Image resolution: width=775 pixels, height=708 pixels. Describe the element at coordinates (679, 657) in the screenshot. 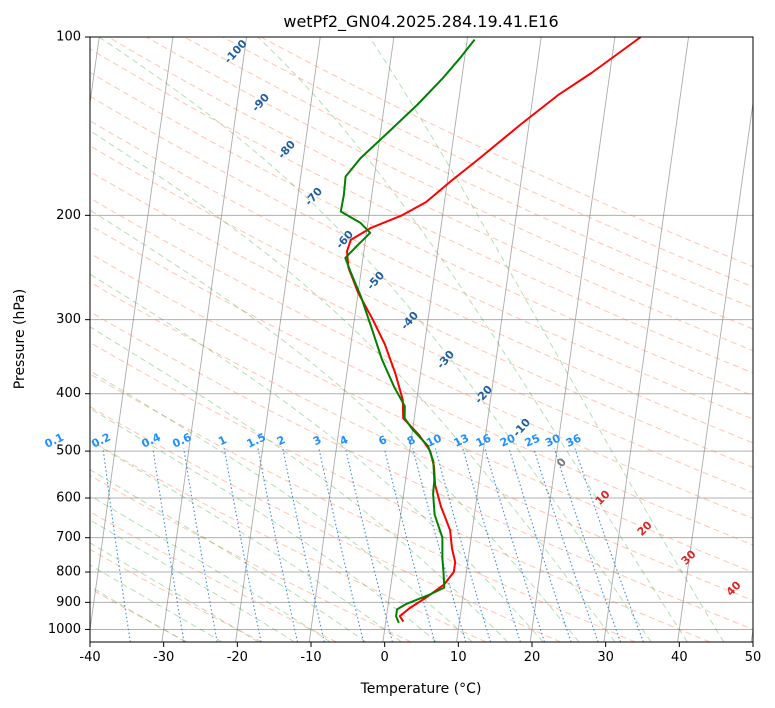

I see `x-tick-label: 40` at that location.